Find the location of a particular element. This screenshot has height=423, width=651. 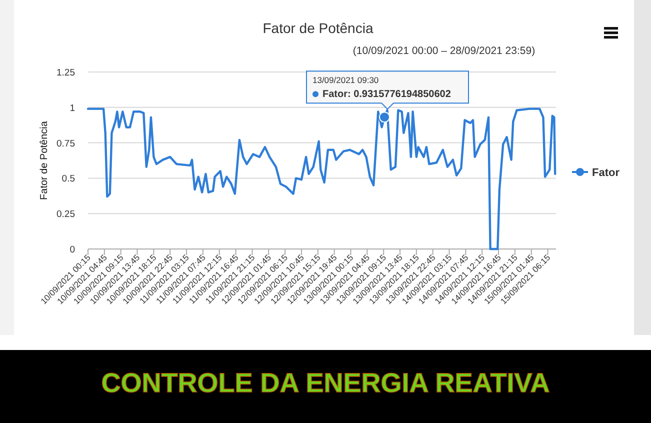

y-tick-label: 0.5 is located at coordinates (68, 179).